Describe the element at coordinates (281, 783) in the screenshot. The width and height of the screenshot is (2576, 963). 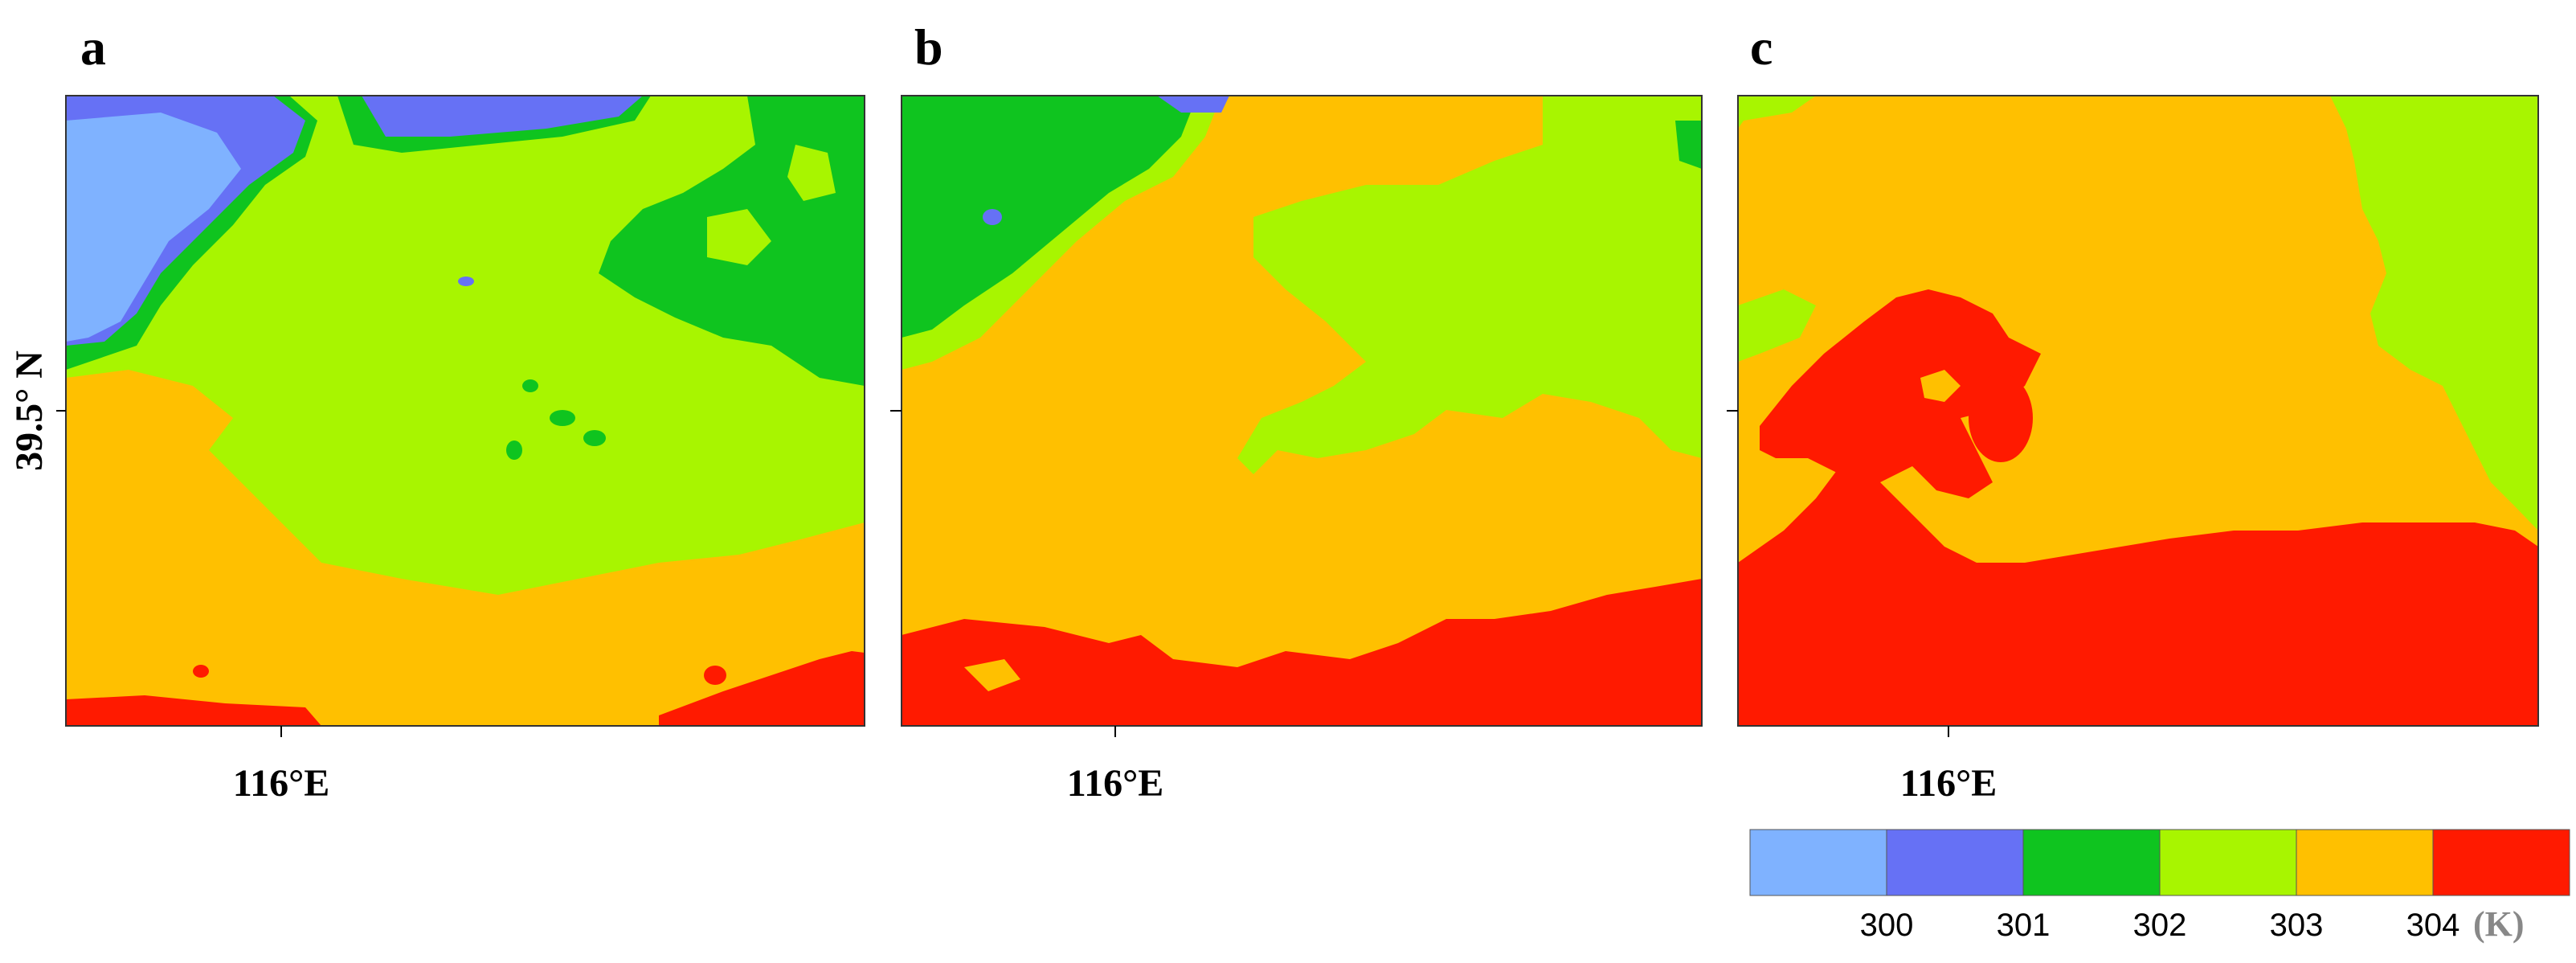
I see `lon-label-a: 116°E` at that location.